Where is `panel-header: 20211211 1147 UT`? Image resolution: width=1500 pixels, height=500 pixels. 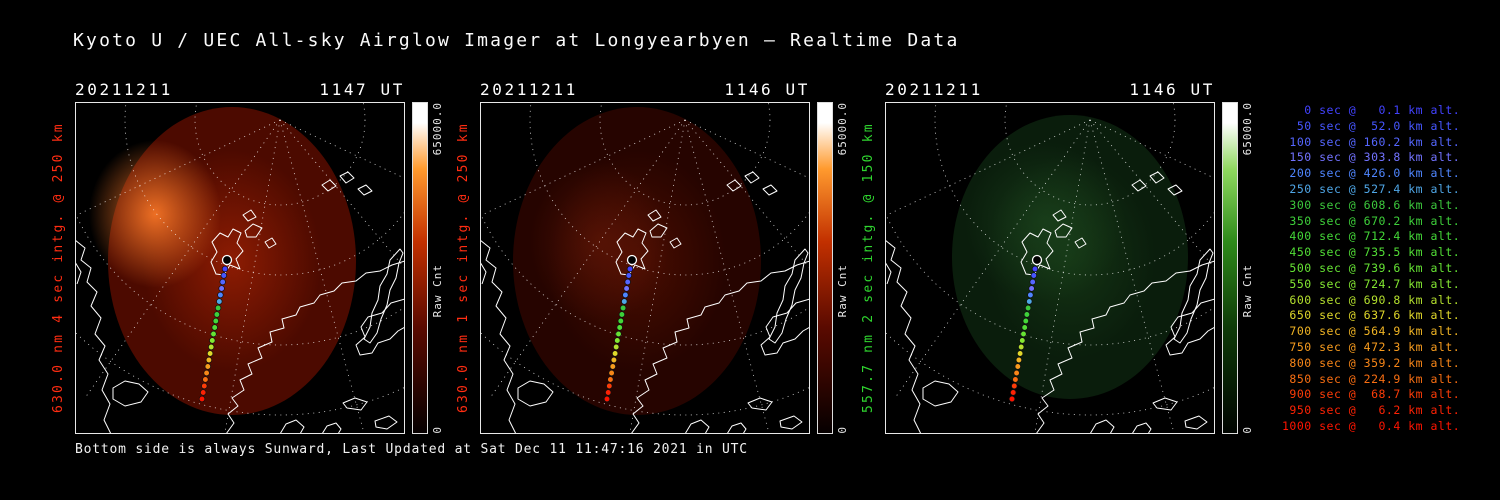 panel-header: 20211211 1147 UT is located at coordinates (240, 91).